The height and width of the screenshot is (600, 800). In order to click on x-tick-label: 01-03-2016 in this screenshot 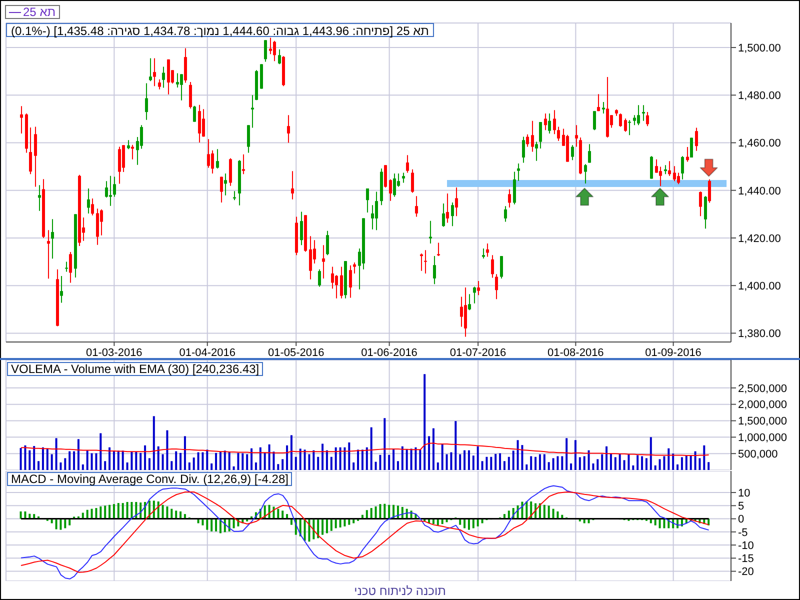, I will do `click(114, 352)`.